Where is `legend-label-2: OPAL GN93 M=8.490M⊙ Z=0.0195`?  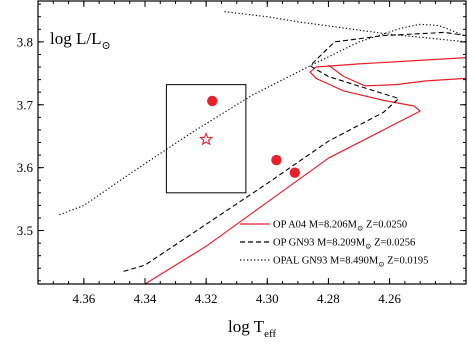 legend-label-2: OPAL GN93 M=8.490M⊙ Z=0.0195 is located at coordinates (350, 262).